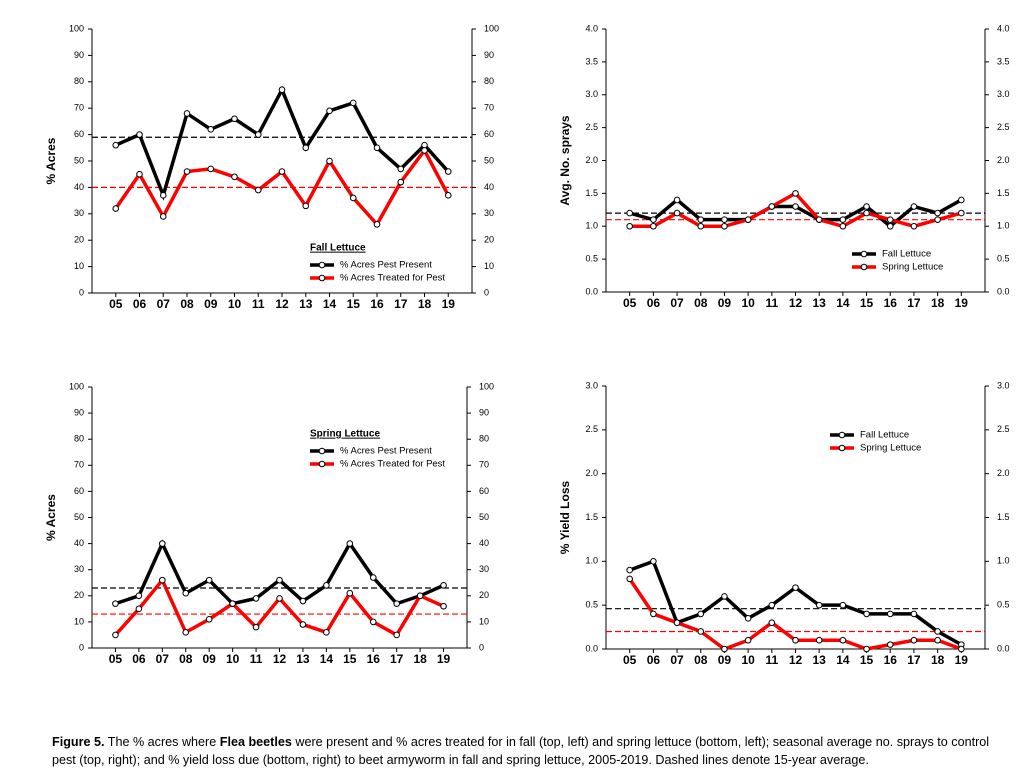  Describe the element at coordinates (1003, 226) in the screenshot. I see `y2-tick-label: 1.0` at that location.